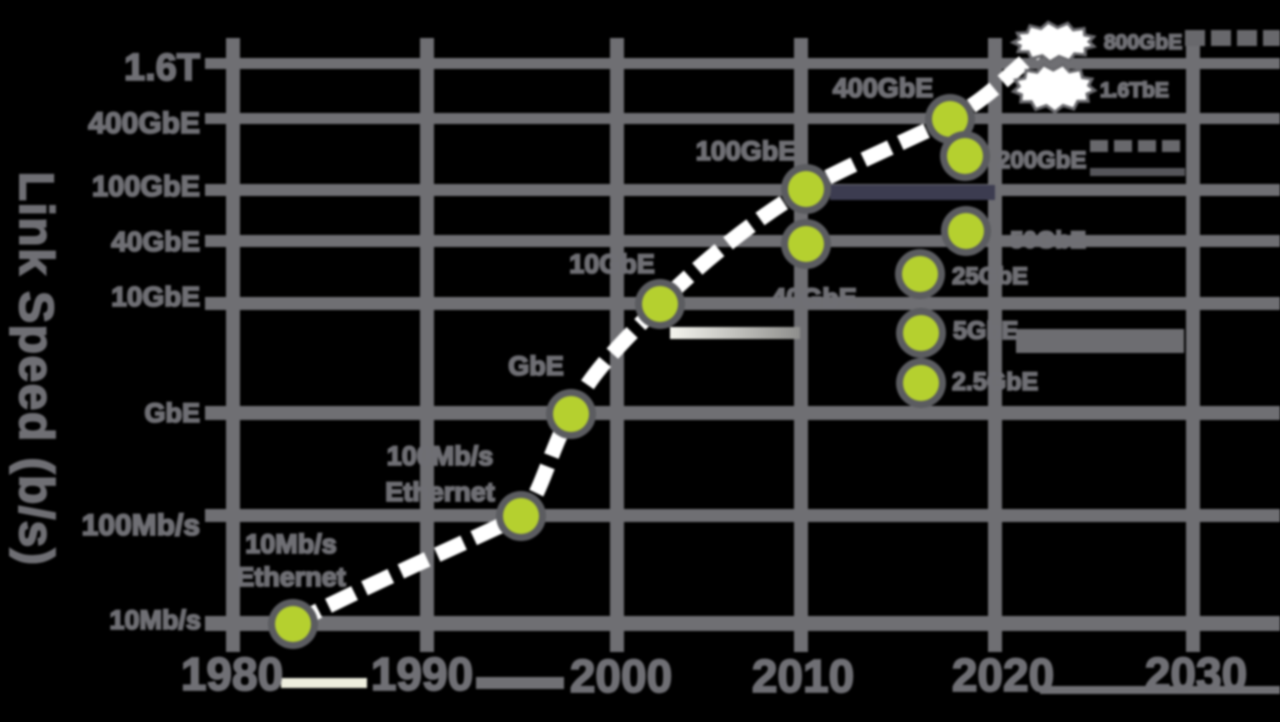  Describe the element at coordinates (1196, 674) in the screenshot. I see `svg-text: 2030` at that location.